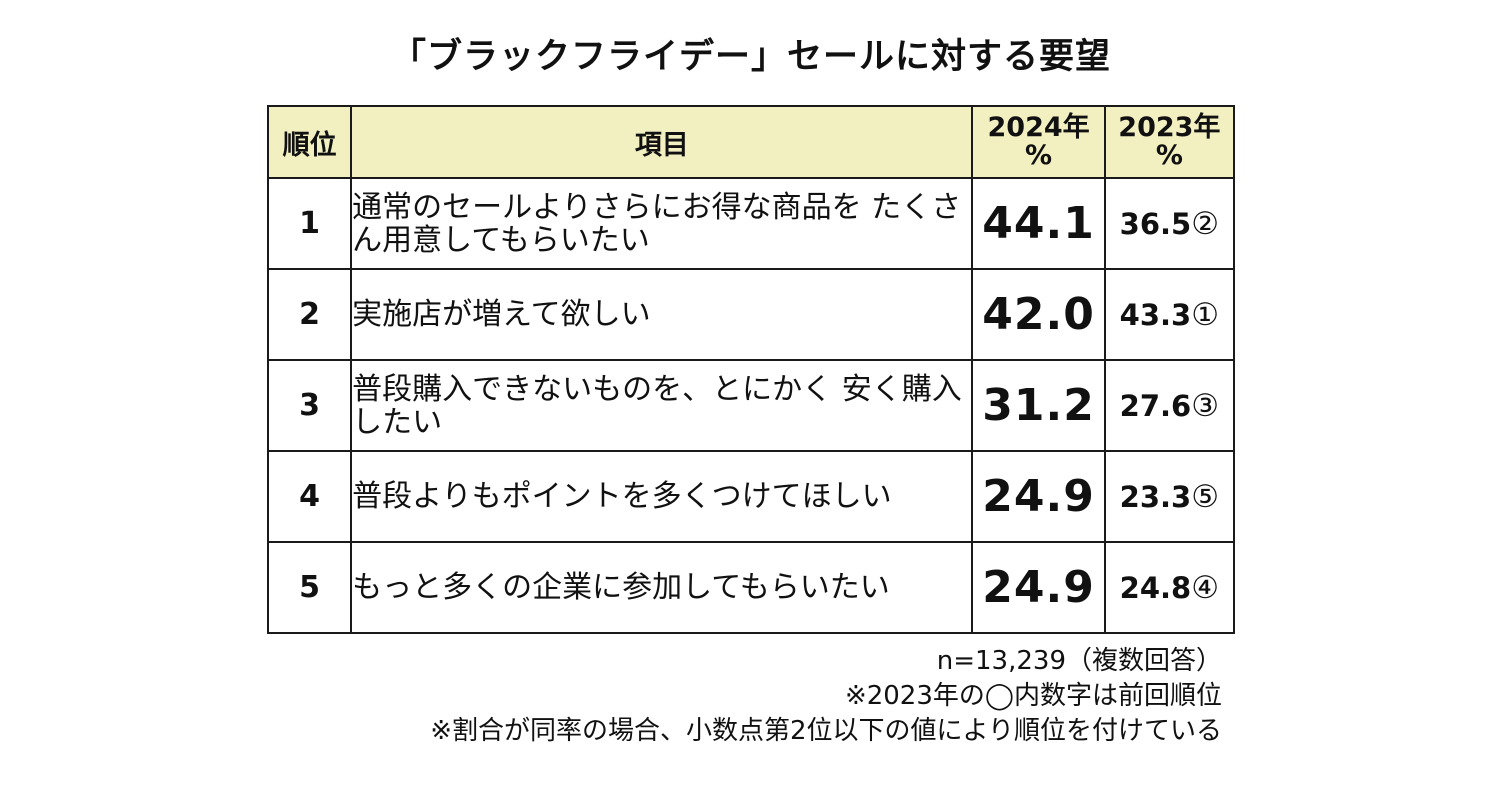 This screenshot has width=1502, height=791. Describe the element at coordinates (1038, 405) in the screenshot. I see `row-value-2024: 31.2` at that location.